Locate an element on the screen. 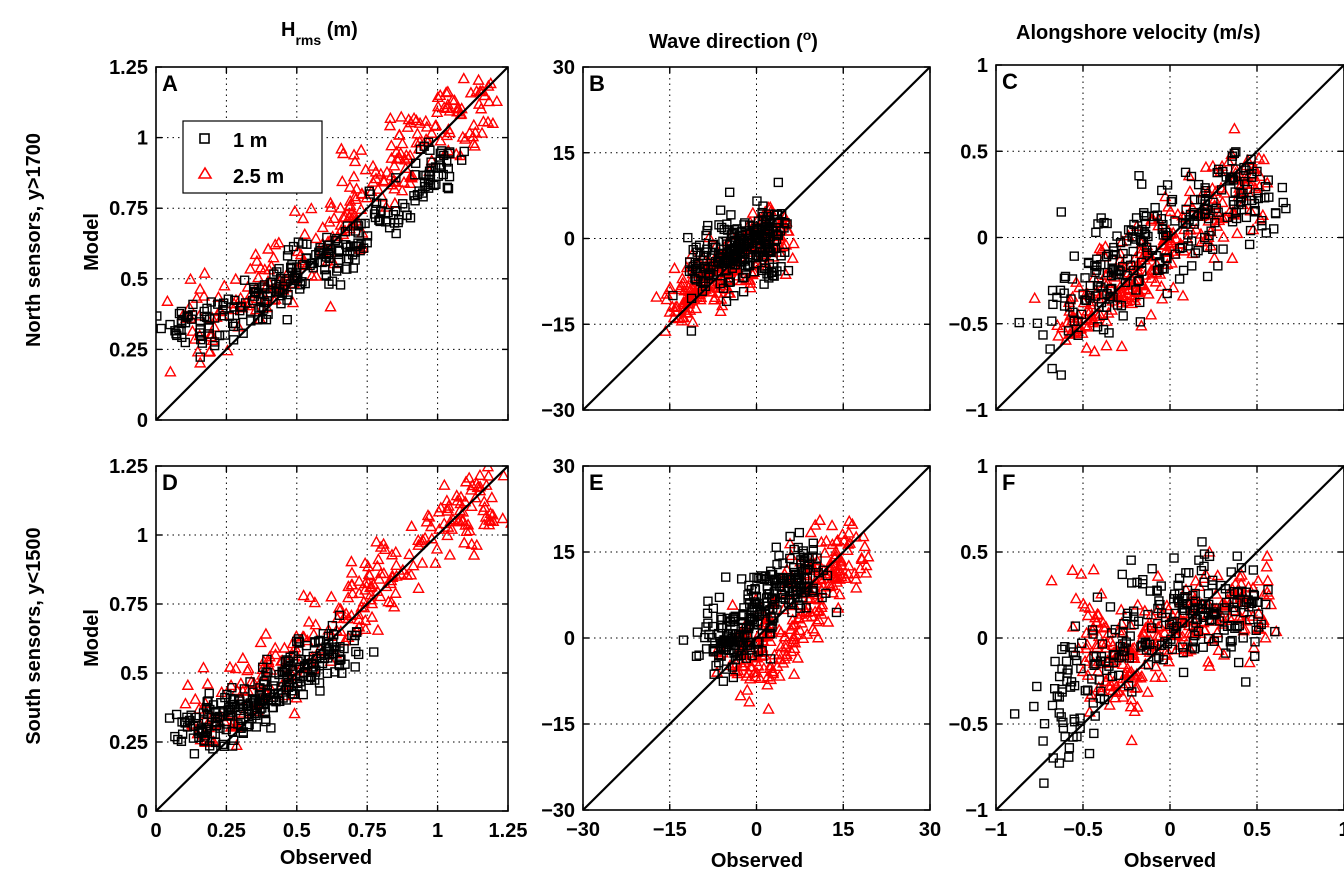 The height and width of the screenshot is (872, 1344). scatter-points is located at coordinates (336, 605).